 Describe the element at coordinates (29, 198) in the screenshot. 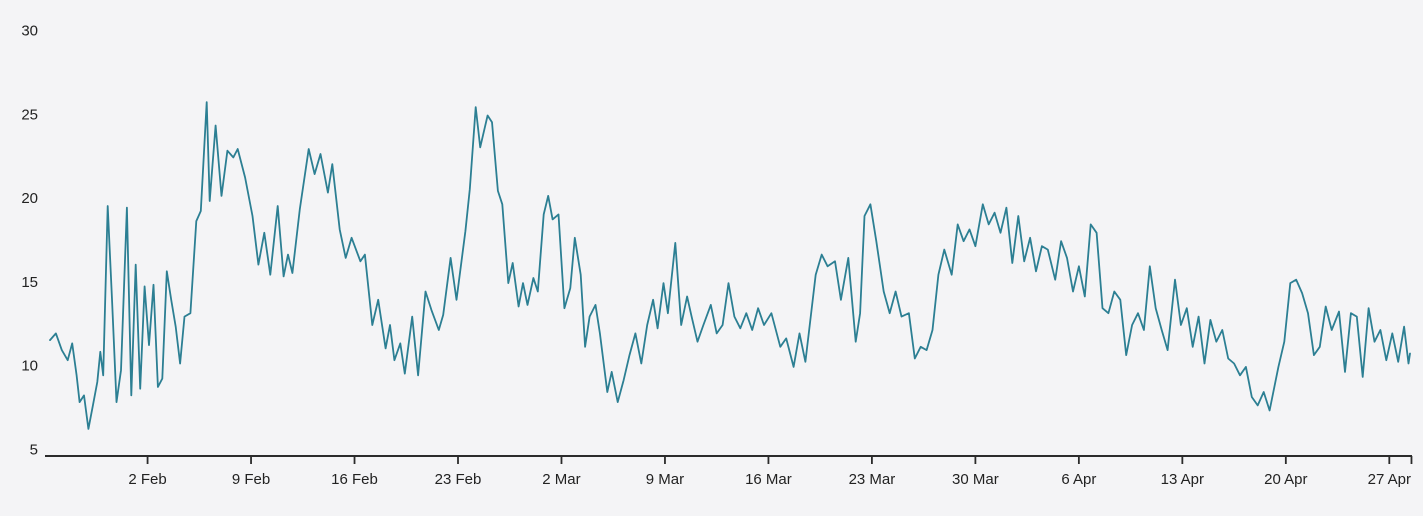

I see `y-axis-label: 20` at that location.